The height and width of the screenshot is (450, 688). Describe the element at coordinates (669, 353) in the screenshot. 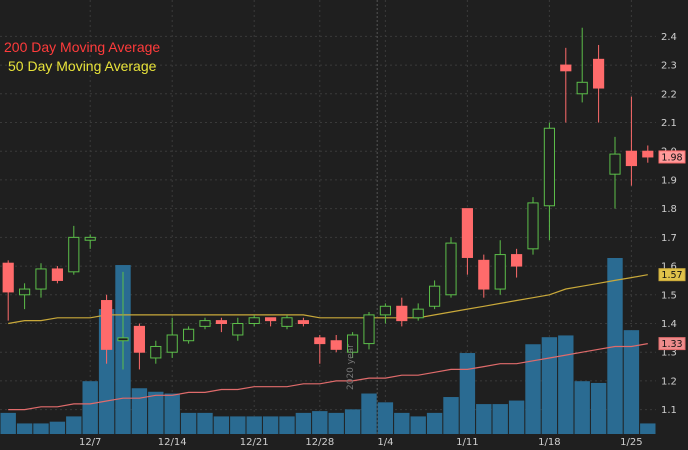

I see `y-tick-label: 1.3` at that location.